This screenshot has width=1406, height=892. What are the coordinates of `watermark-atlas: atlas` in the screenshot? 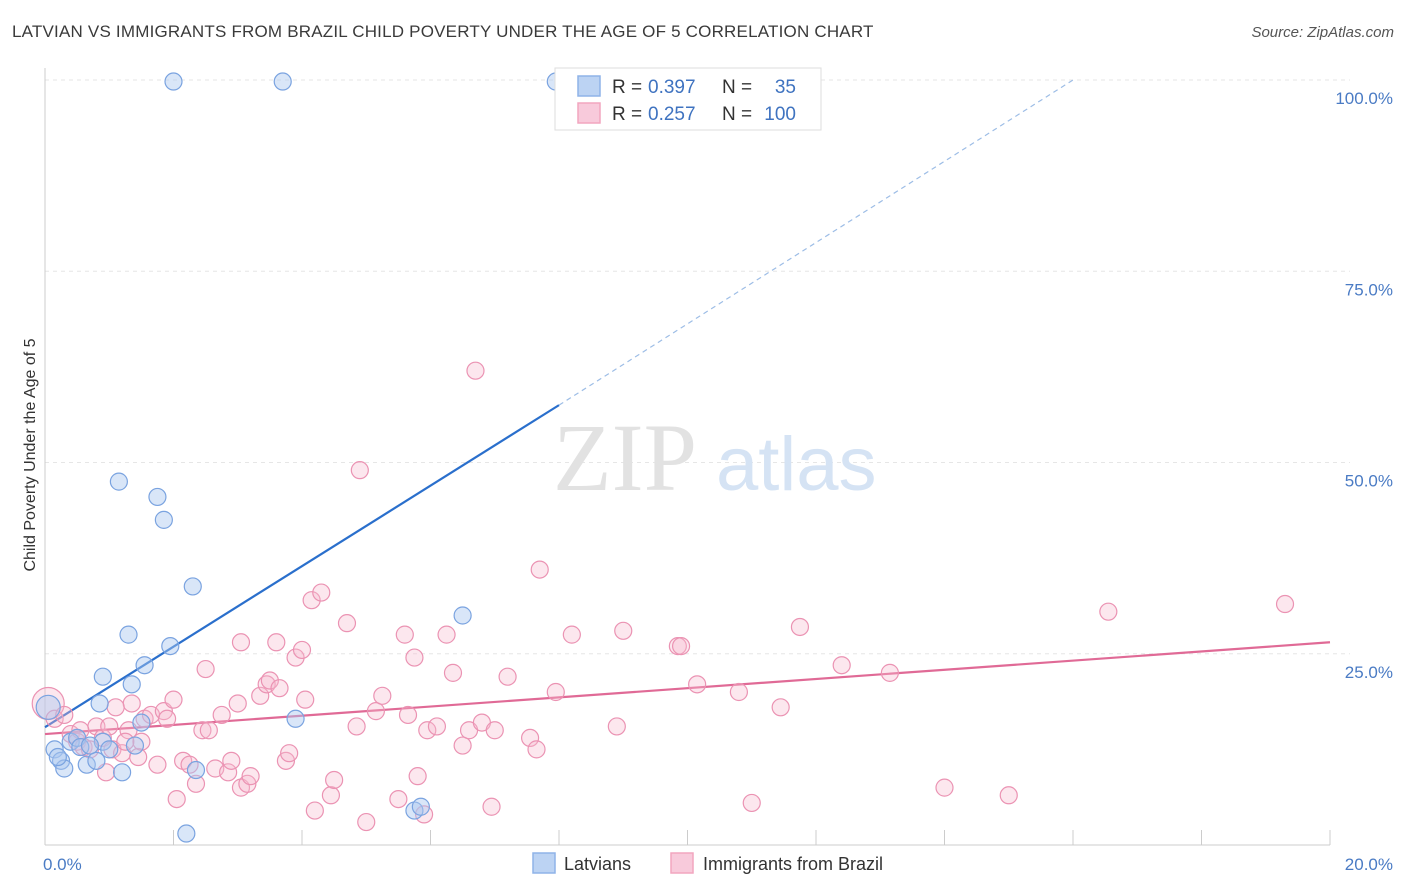 It's located at (796, 464).